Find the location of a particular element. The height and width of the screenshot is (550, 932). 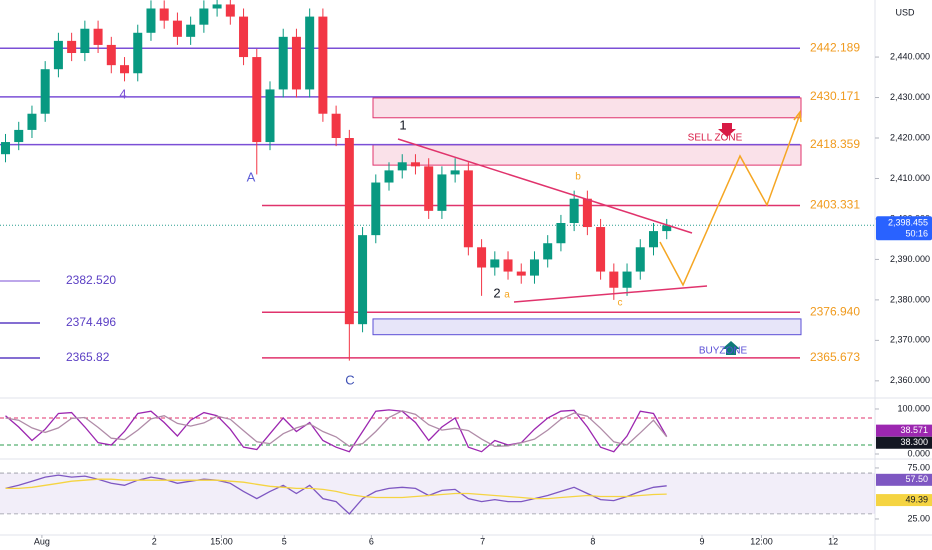

x-tick-label: 12 is located at coordinates (833, 541).